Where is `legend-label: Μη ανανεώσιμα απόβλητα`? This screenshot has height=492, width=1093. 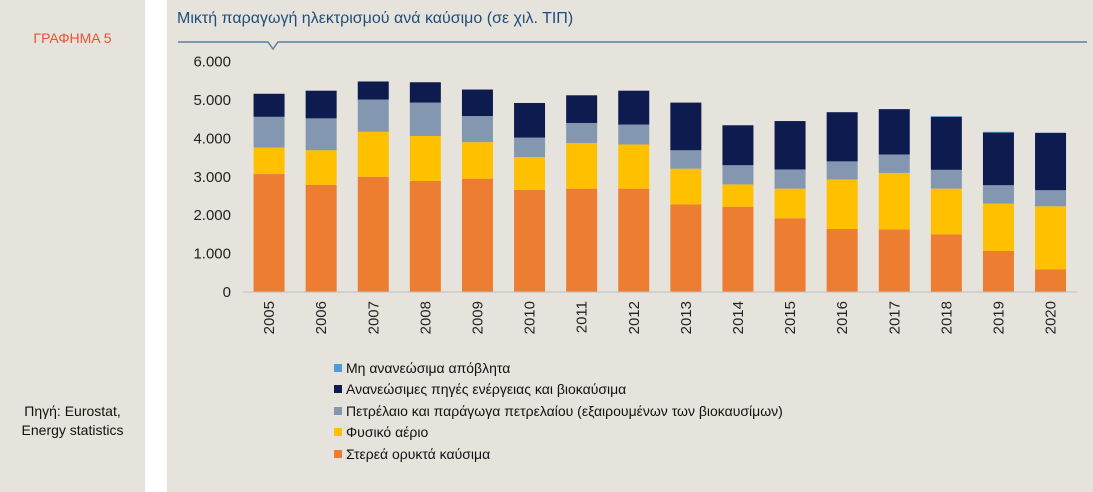
legend-label: Μη ανανεώσιμα απόβλητα is located at coordinates (428, 367).